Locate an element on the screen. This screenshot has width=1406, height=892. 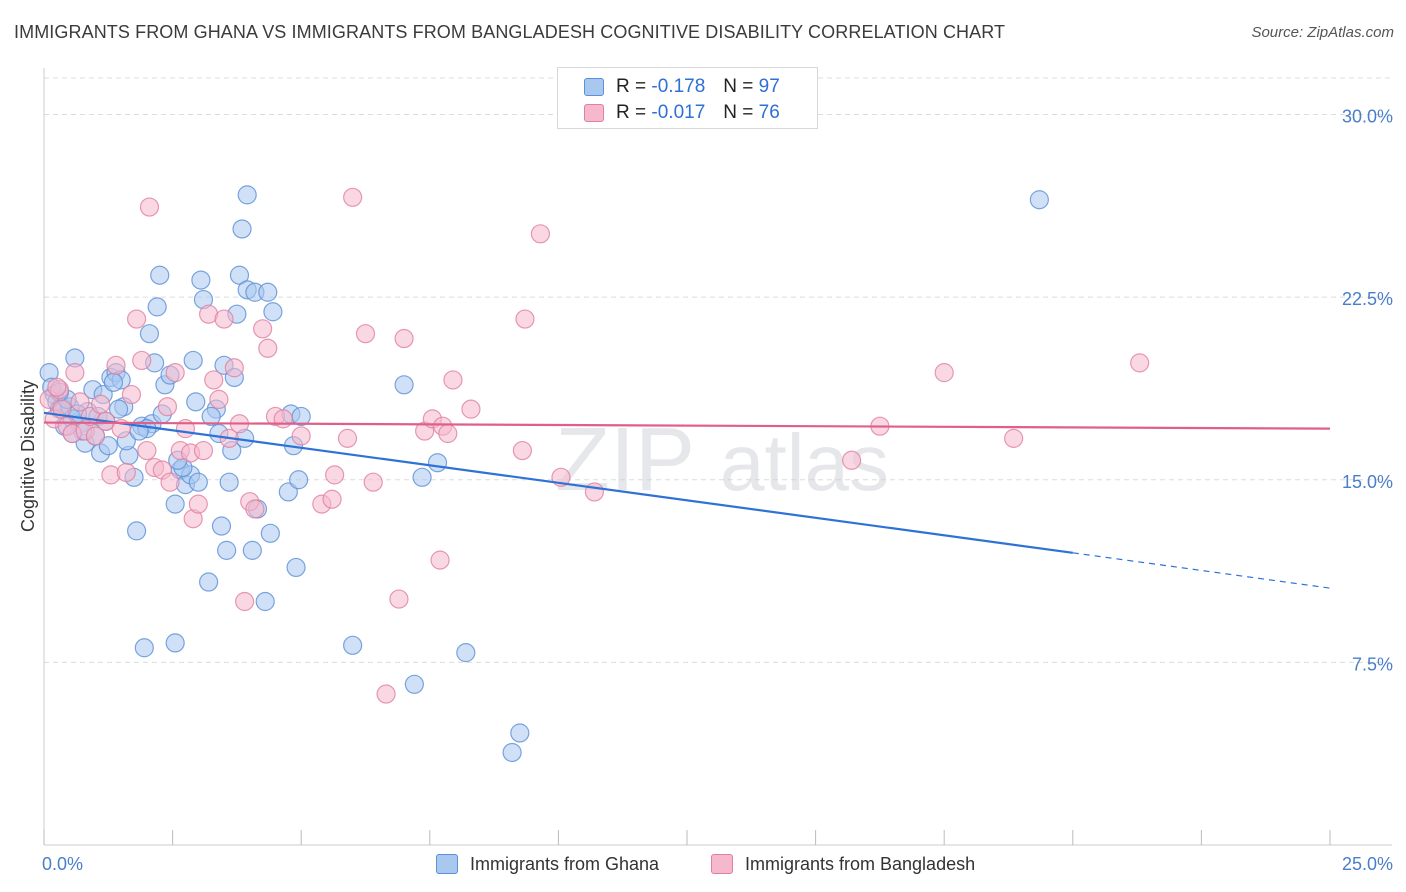
y-tick-label: 22.5% is located at coordinates (1367, 299).